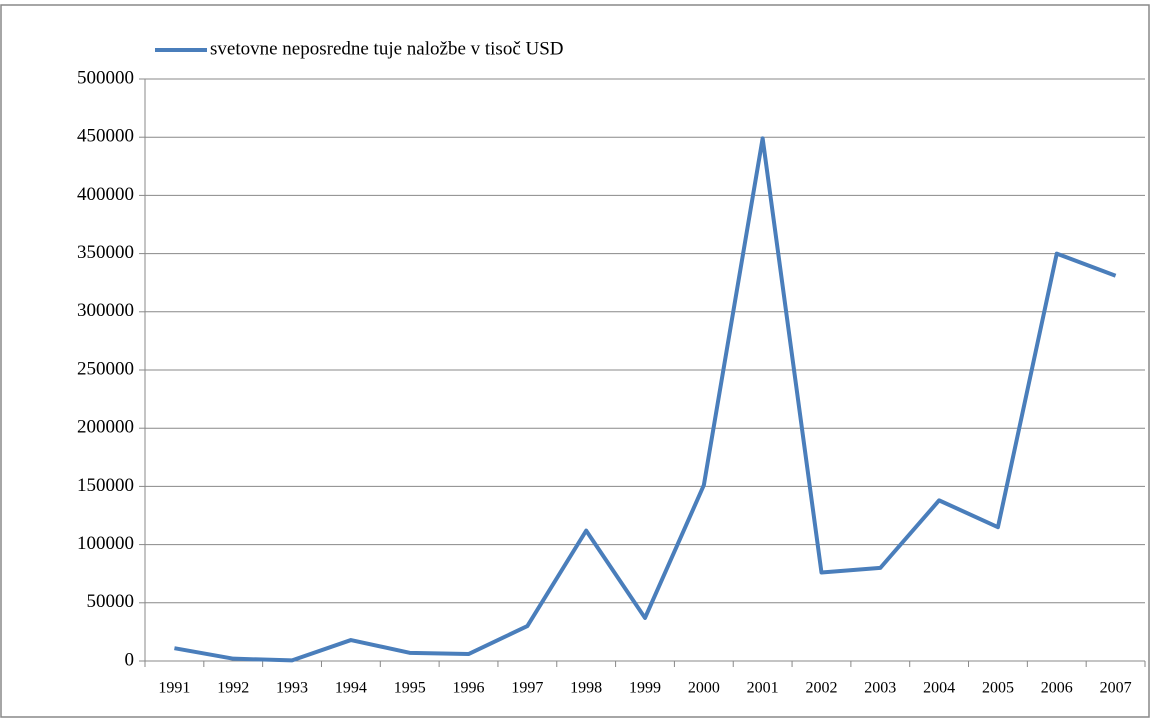  I want to click on y-tick-label: 350000, so click(105, 252).